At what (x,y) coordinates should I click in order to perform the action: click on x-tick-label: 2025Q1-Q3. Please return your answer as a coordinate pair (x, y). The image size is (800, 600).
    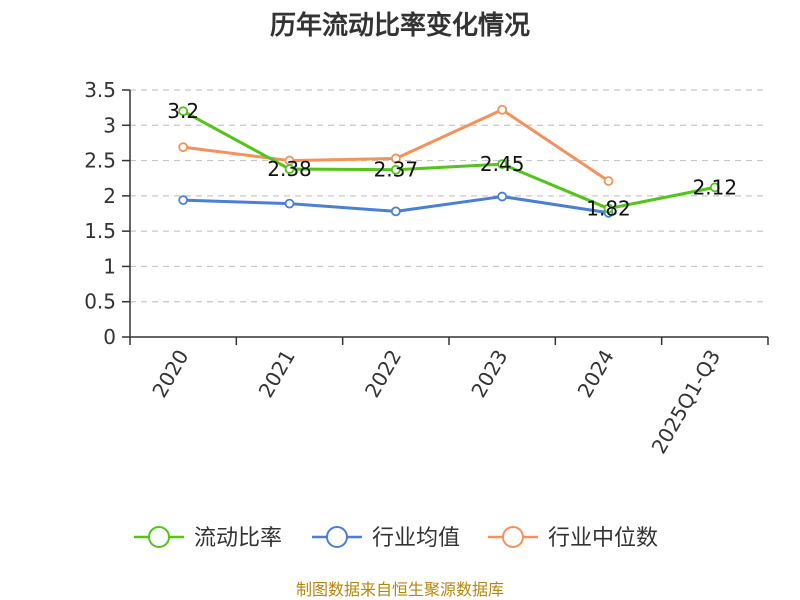
    Looking at the image, I should click on (685, 402).